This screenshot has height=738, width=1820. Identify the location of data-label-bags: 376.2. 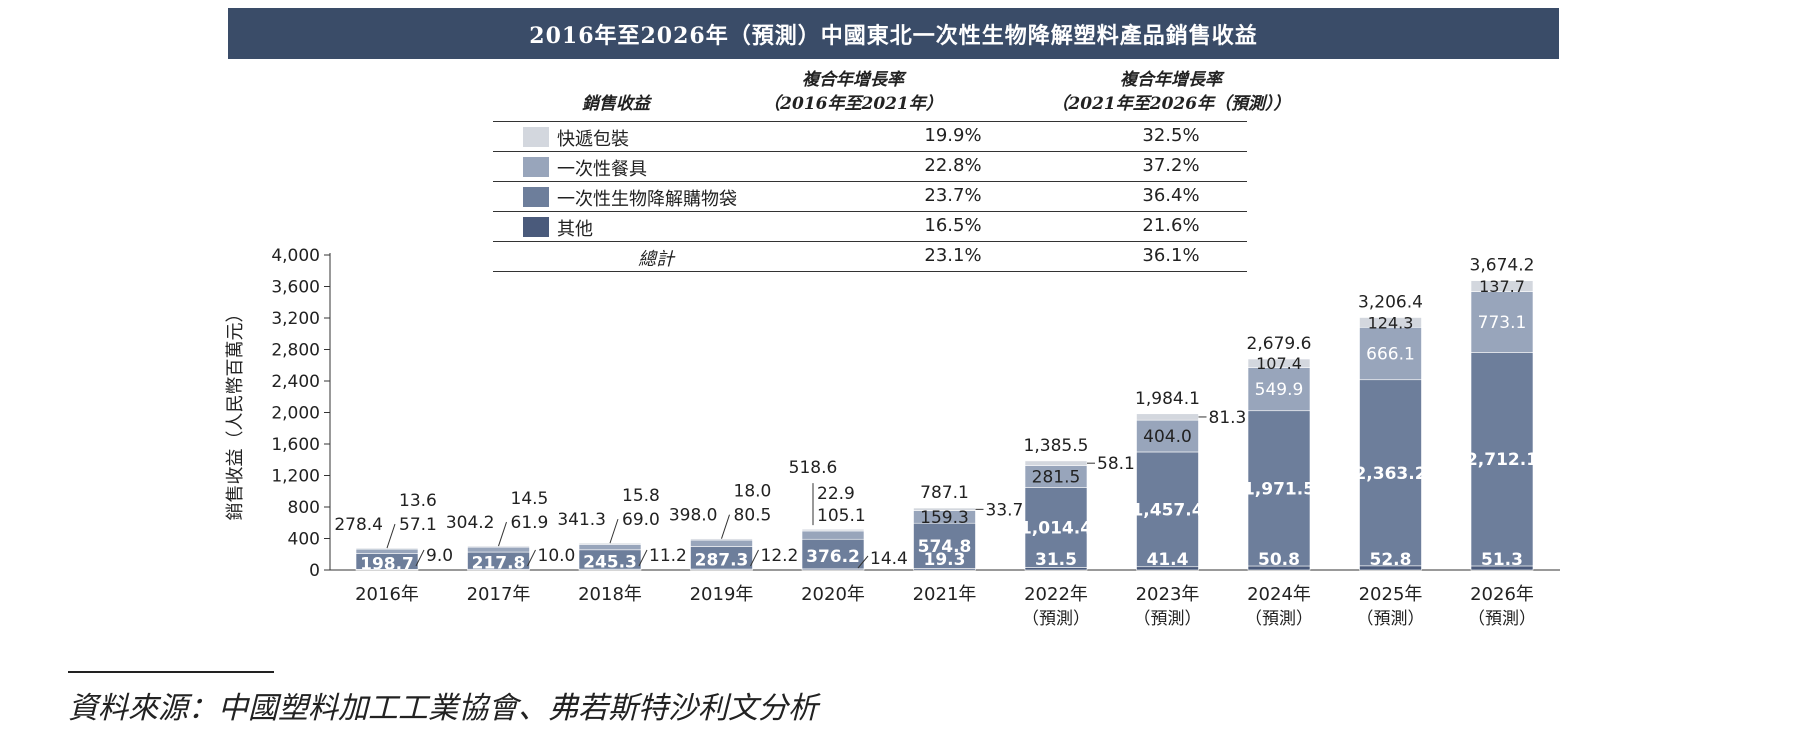
(833, 557).